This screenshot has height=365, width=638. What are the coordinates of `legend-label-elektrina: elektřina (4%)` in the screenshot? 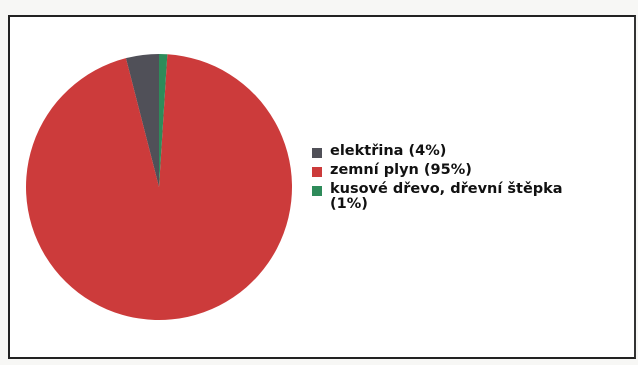 It's located at (388, 151).